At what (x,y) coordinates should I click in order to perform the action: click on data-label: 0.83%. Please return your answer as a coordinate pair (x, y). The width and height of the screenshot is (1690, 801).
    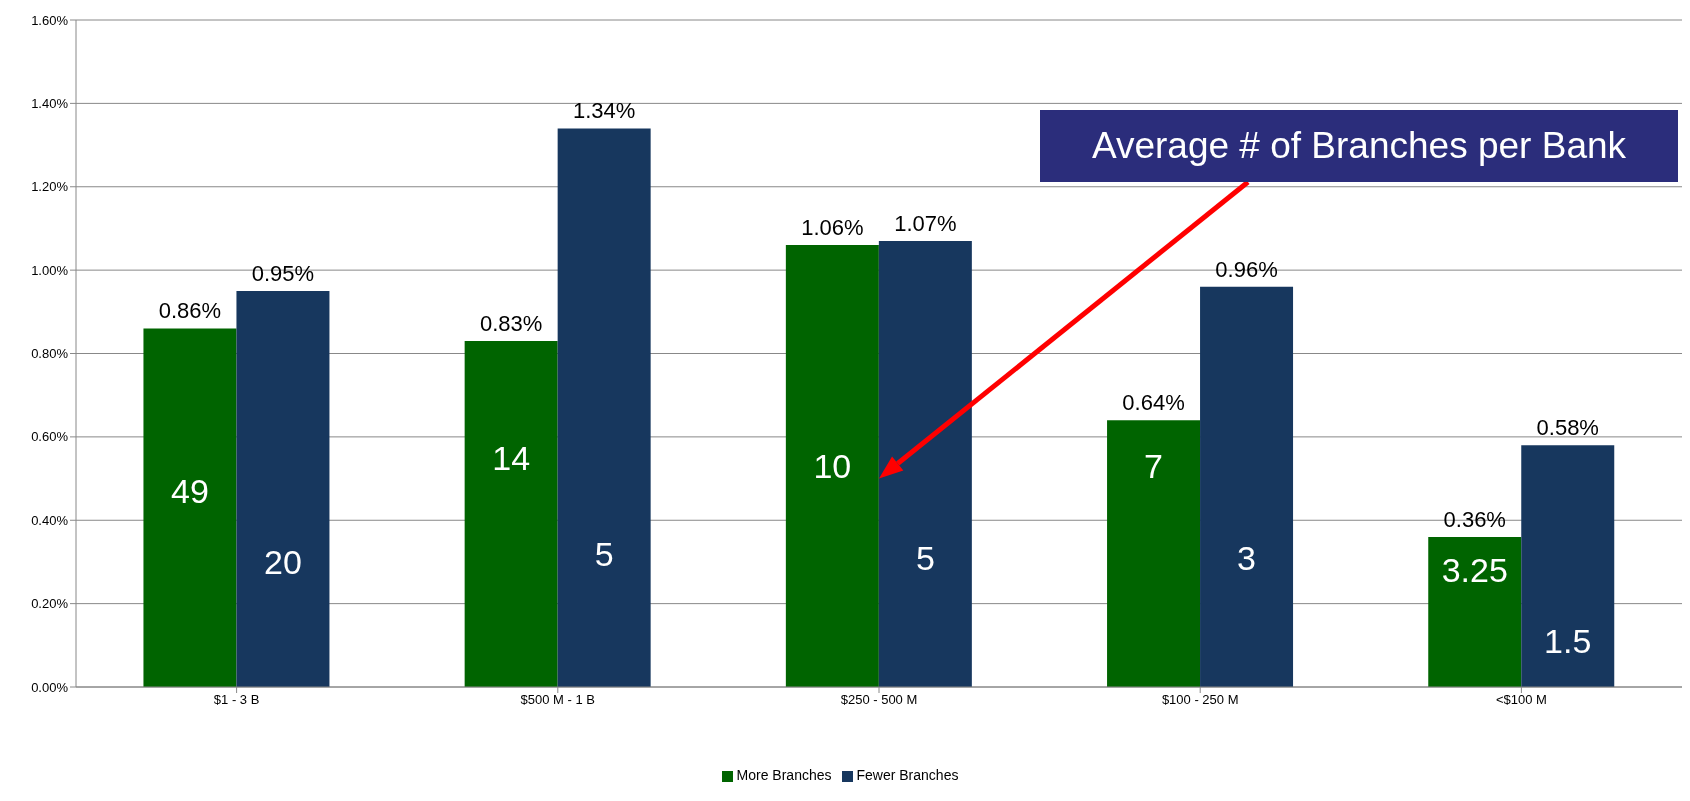
    Looking at the image, I should click on (511, 323).